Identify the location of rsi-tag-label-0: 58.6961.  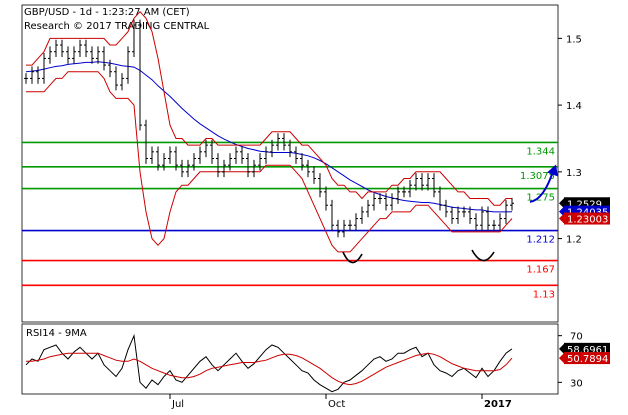
(587, 350).